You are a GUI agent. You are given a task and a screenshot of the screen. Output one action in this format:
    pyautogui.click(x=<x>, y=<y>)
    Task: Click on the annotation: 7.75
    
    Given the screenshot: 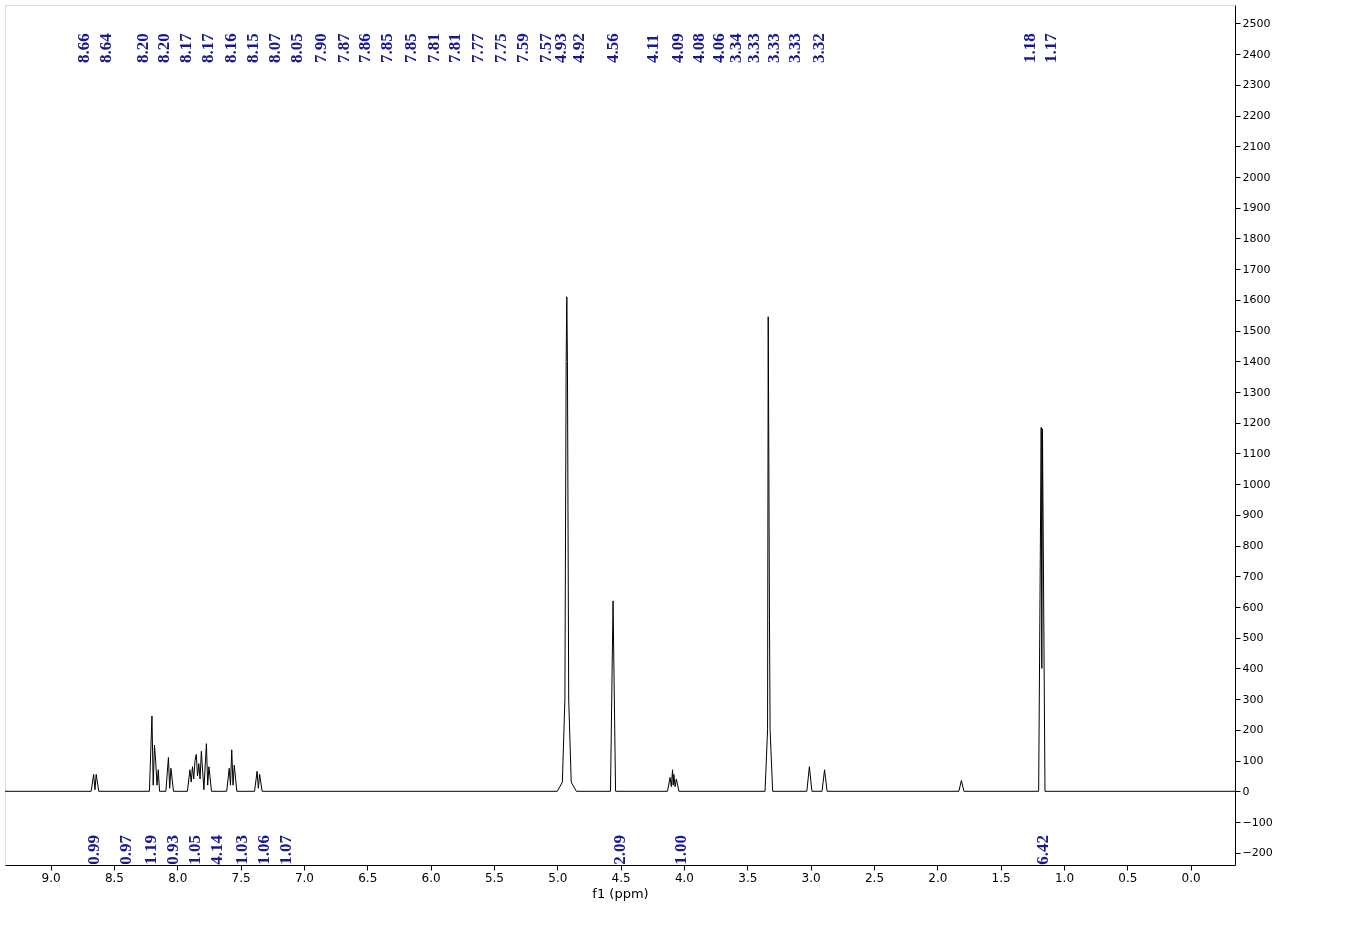 What is the action you would take?
    pyautogui.click(x=500, y=48)
    